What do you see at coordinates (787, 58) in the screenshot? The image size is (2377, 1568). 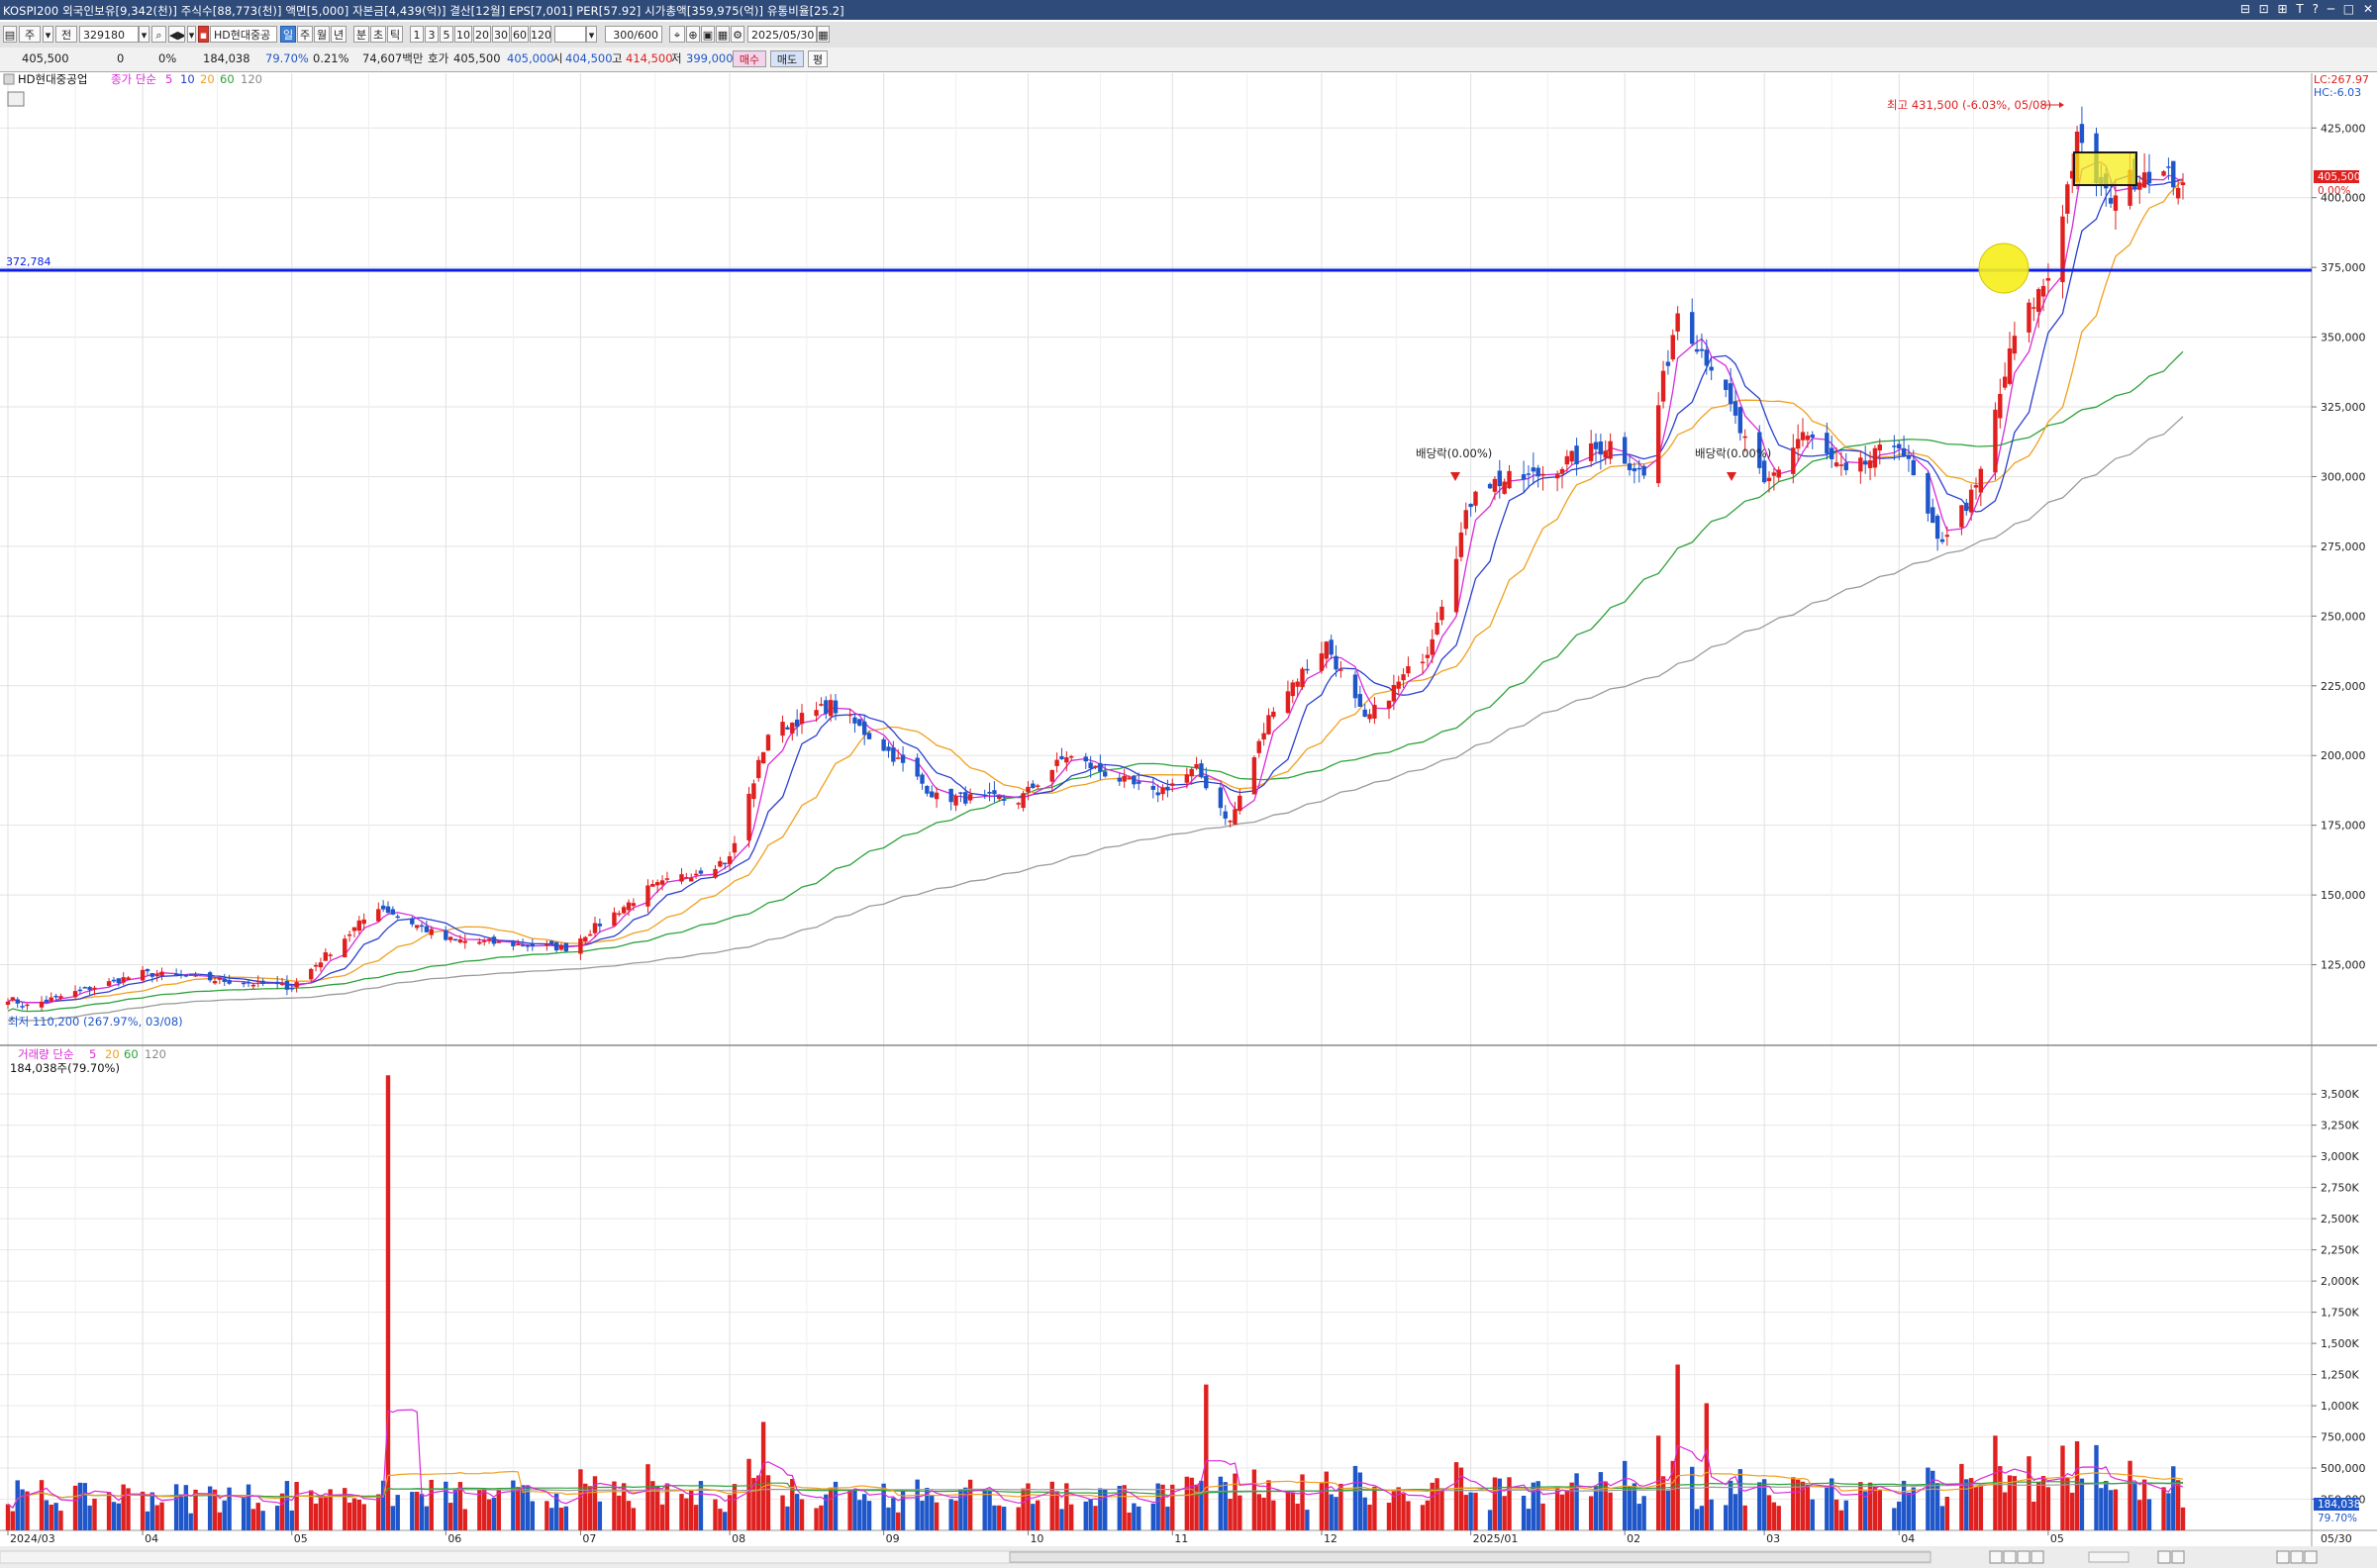 I see `sell-button: 매도` at bounding box center [787, 58].